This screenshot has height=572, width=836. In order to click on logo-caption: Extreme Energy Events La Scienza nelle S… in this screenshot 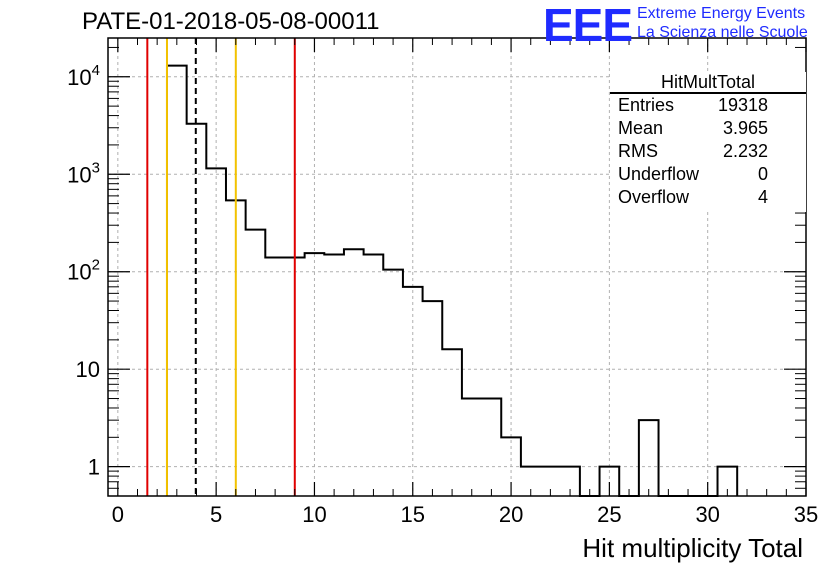, I will do `click(722, 23)`.